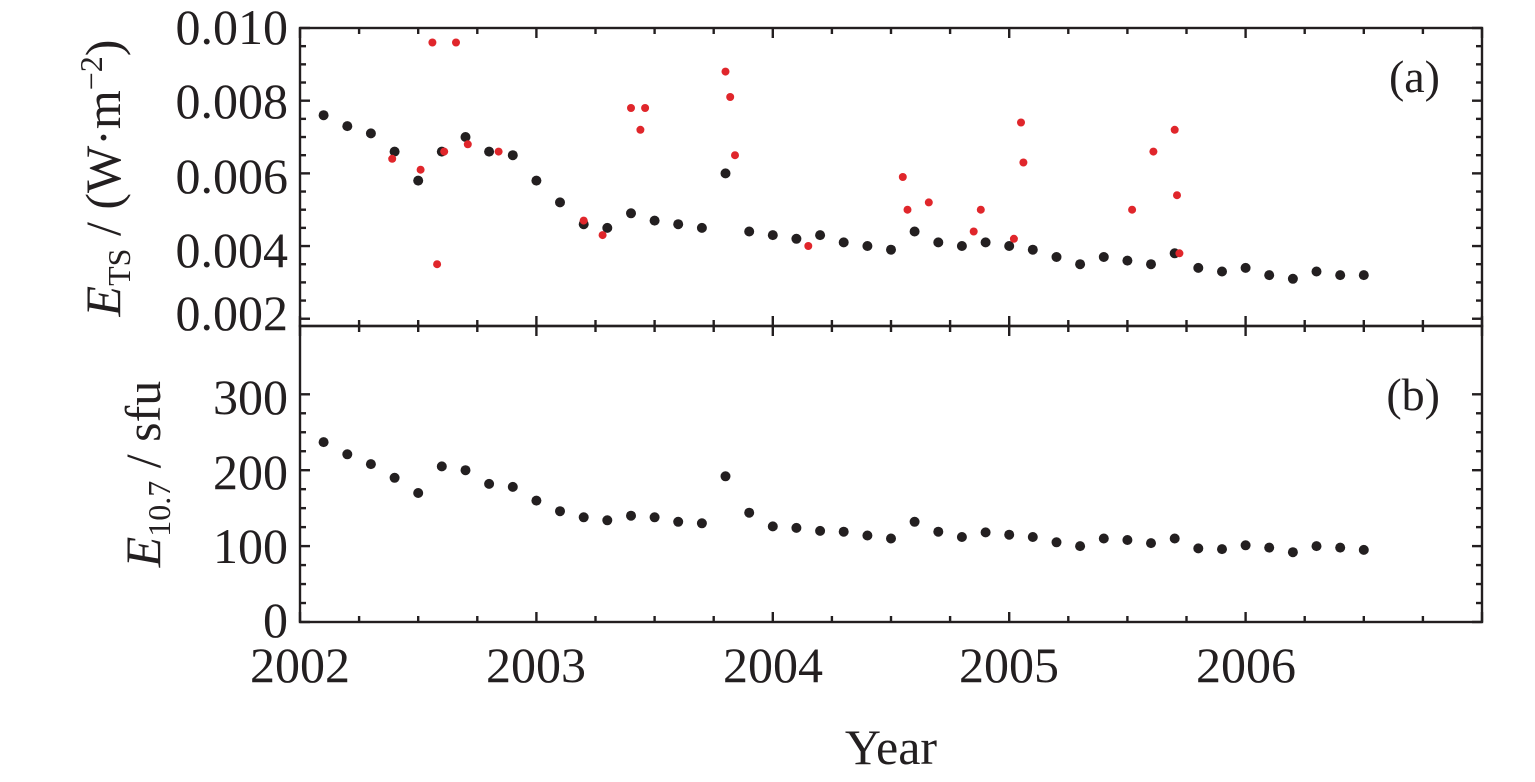 The image size is (1535, 782). What do you see at coordinates (250, 546) in the screenshot?
I see `y-tick-label: 100` at bounding box center [250, 546].